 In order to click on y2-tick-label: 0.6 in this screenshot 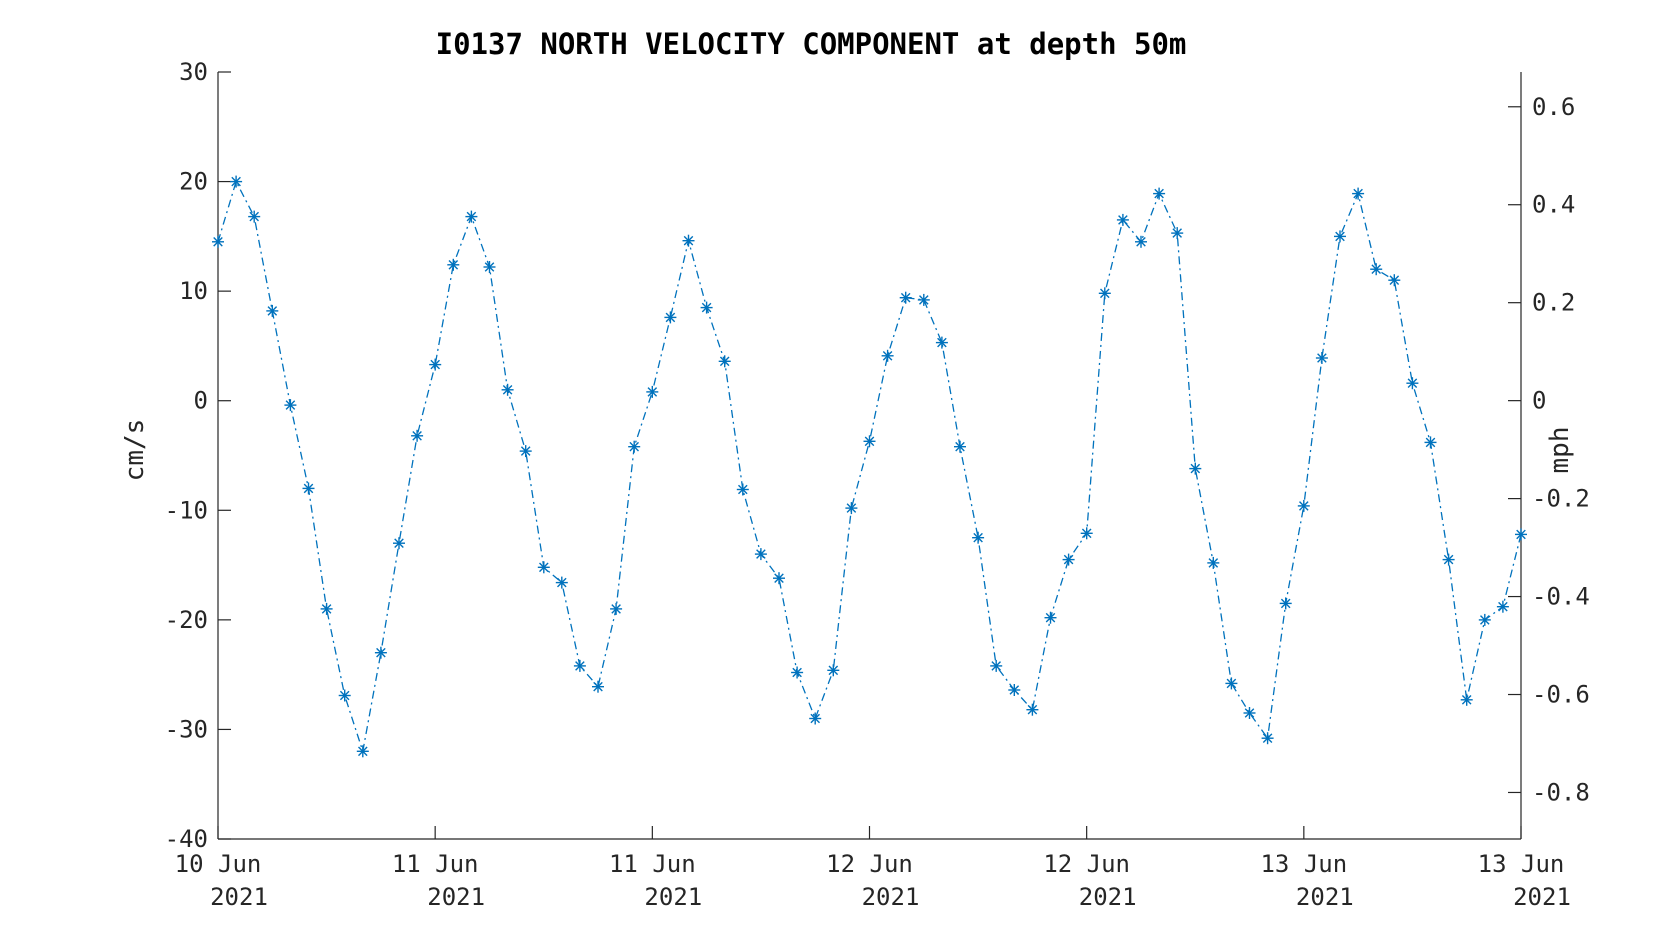, I will do `click(1553, 107)`.